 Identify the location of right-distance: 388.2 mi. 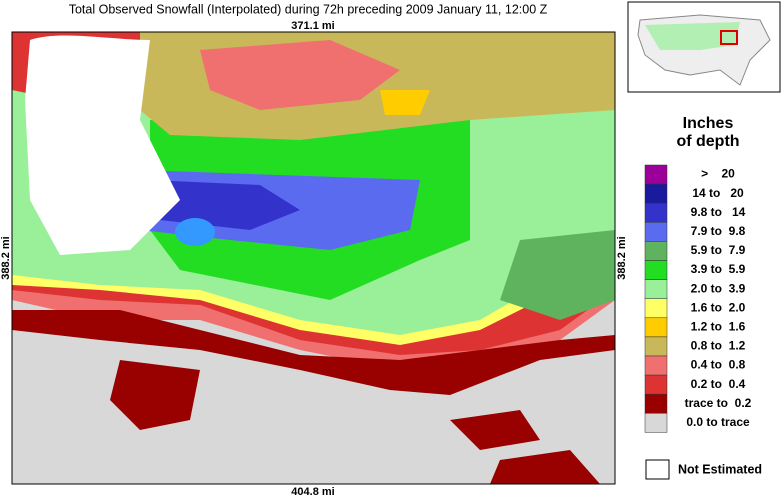
(622, 257).